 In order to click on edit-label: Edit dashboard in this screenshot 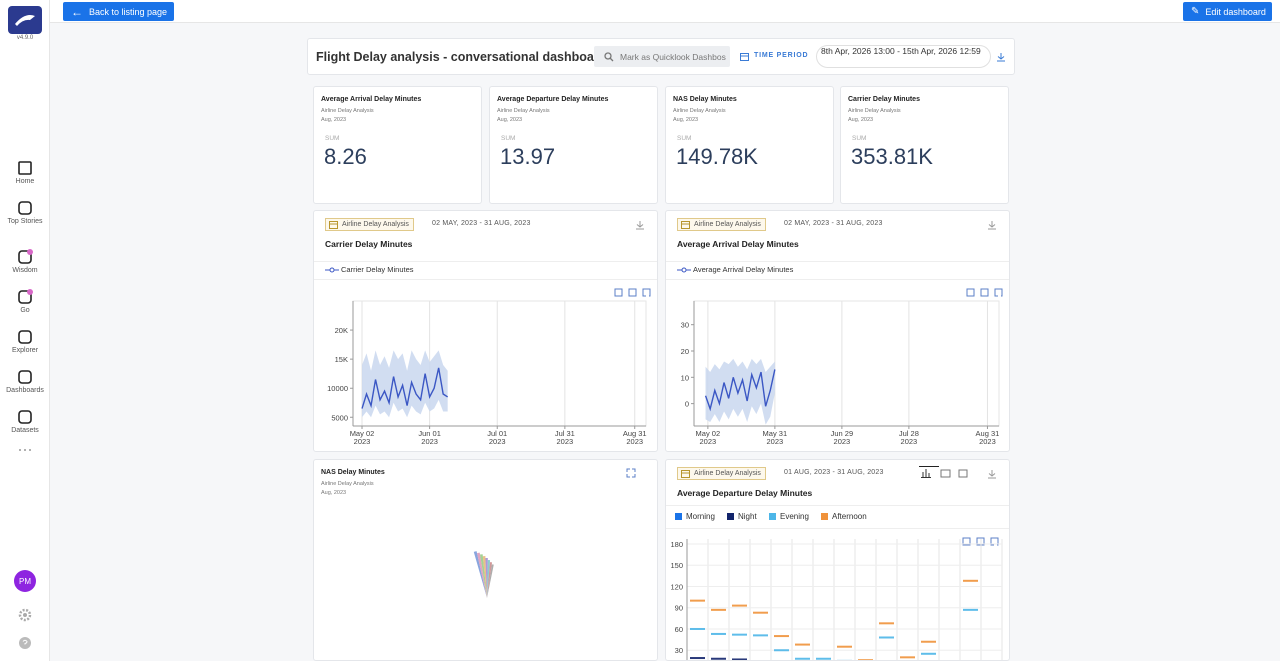, I will do `click(1235, 11)`.